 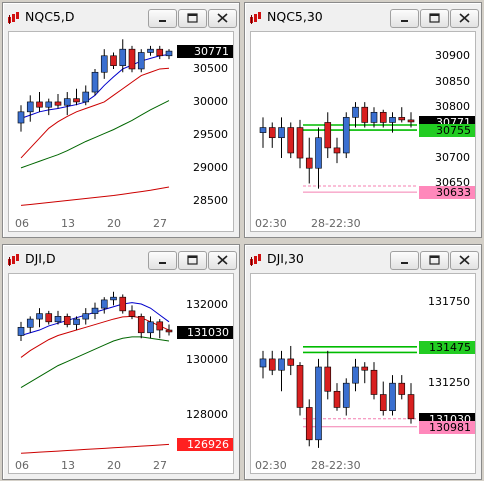 What do you see at coordinates (207, 360) in the screenshot?
I see `y-tick-label: 130000` at bounding box center [207, 360].